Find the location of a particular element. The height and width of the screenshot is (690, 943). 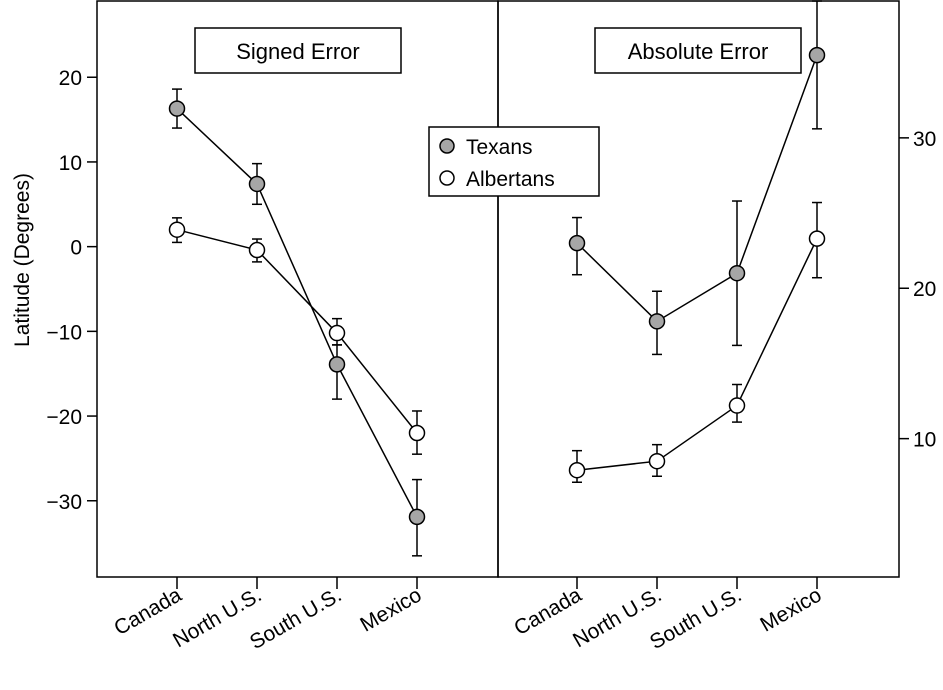

right-y-tick-label: 10 is located at coordinates (924, 440).